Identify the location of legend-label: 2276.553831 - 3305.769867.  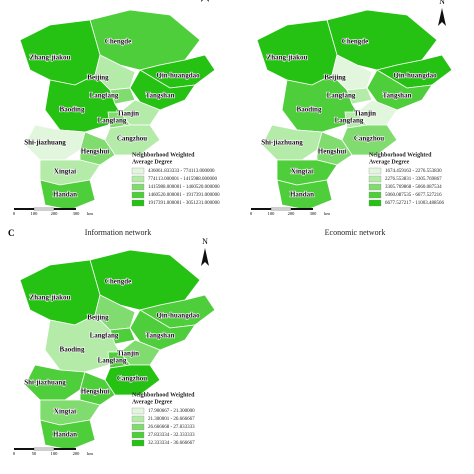
(413, 179).